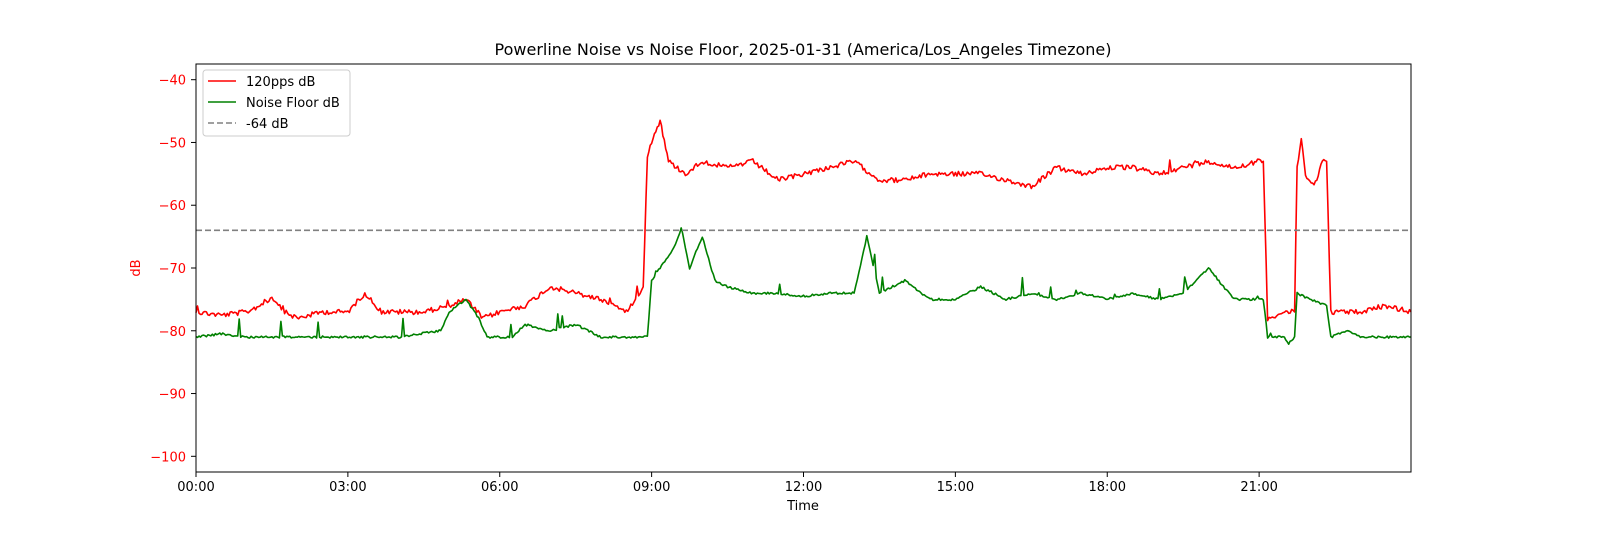 The height and width of the screenshot is (540, 1600). I want to click on x-tick-label: 21:00, so click(1258, 487).